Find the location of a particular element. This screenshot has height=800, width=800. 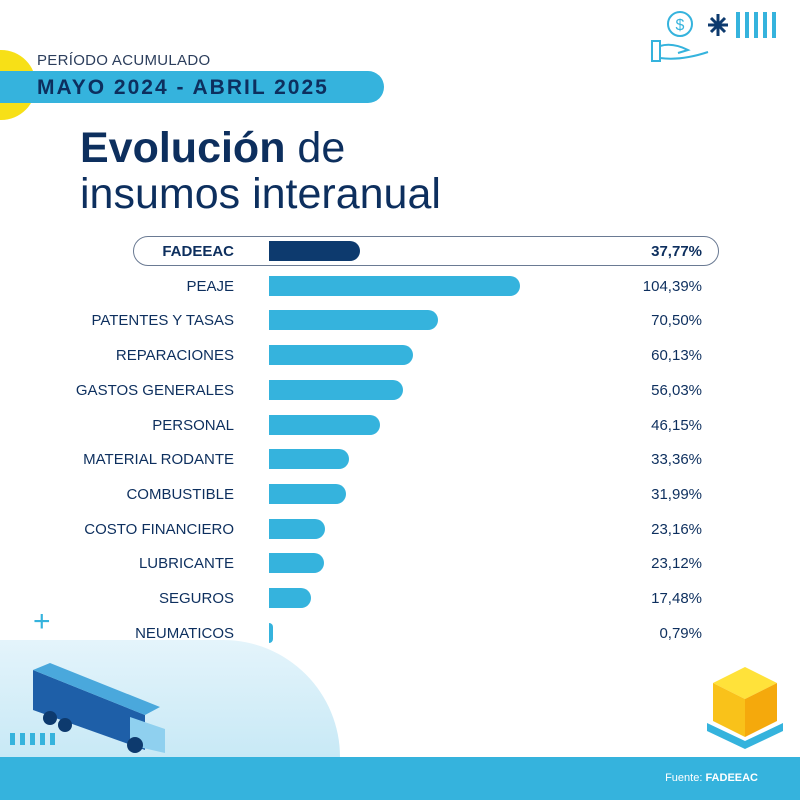

category-label: MATERIAL RODANTE is located at coordinates (158, 460).